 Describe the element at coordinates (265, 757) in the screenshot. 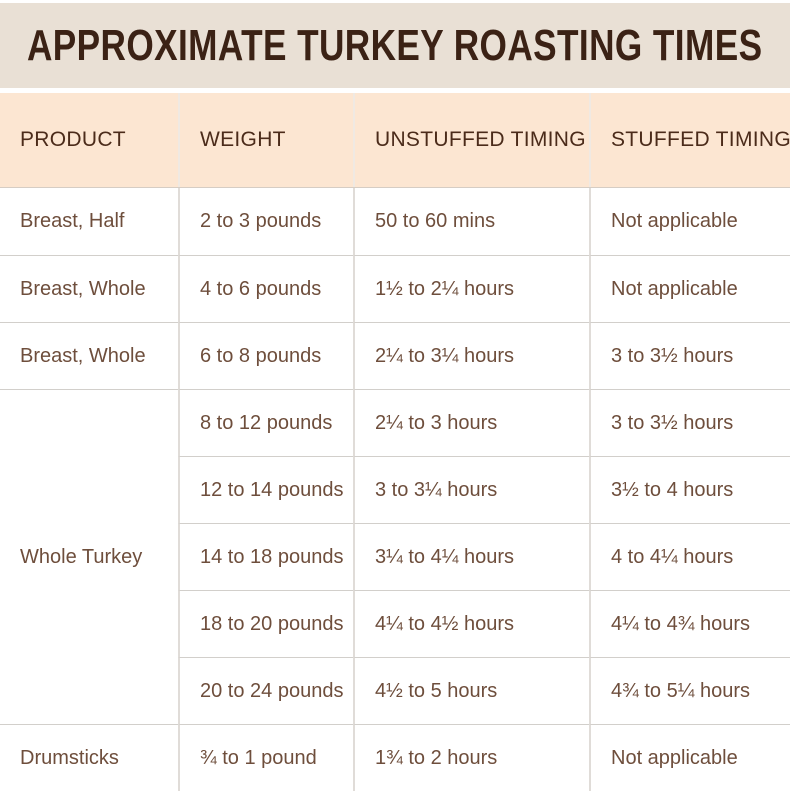

I see `weight-cell: ¾ to 1 pound` at that location.